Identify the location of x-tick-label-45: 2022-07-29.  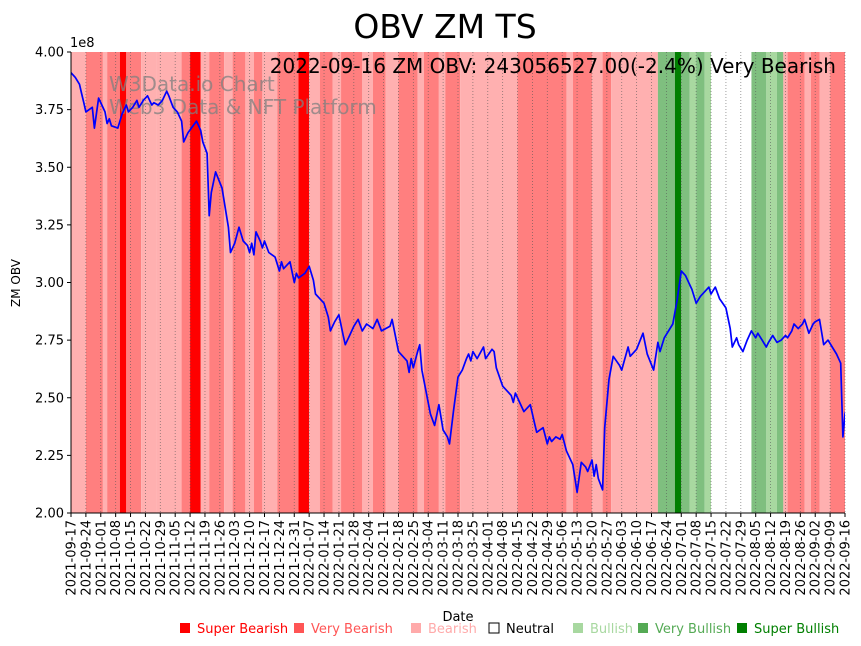
(741, 558).